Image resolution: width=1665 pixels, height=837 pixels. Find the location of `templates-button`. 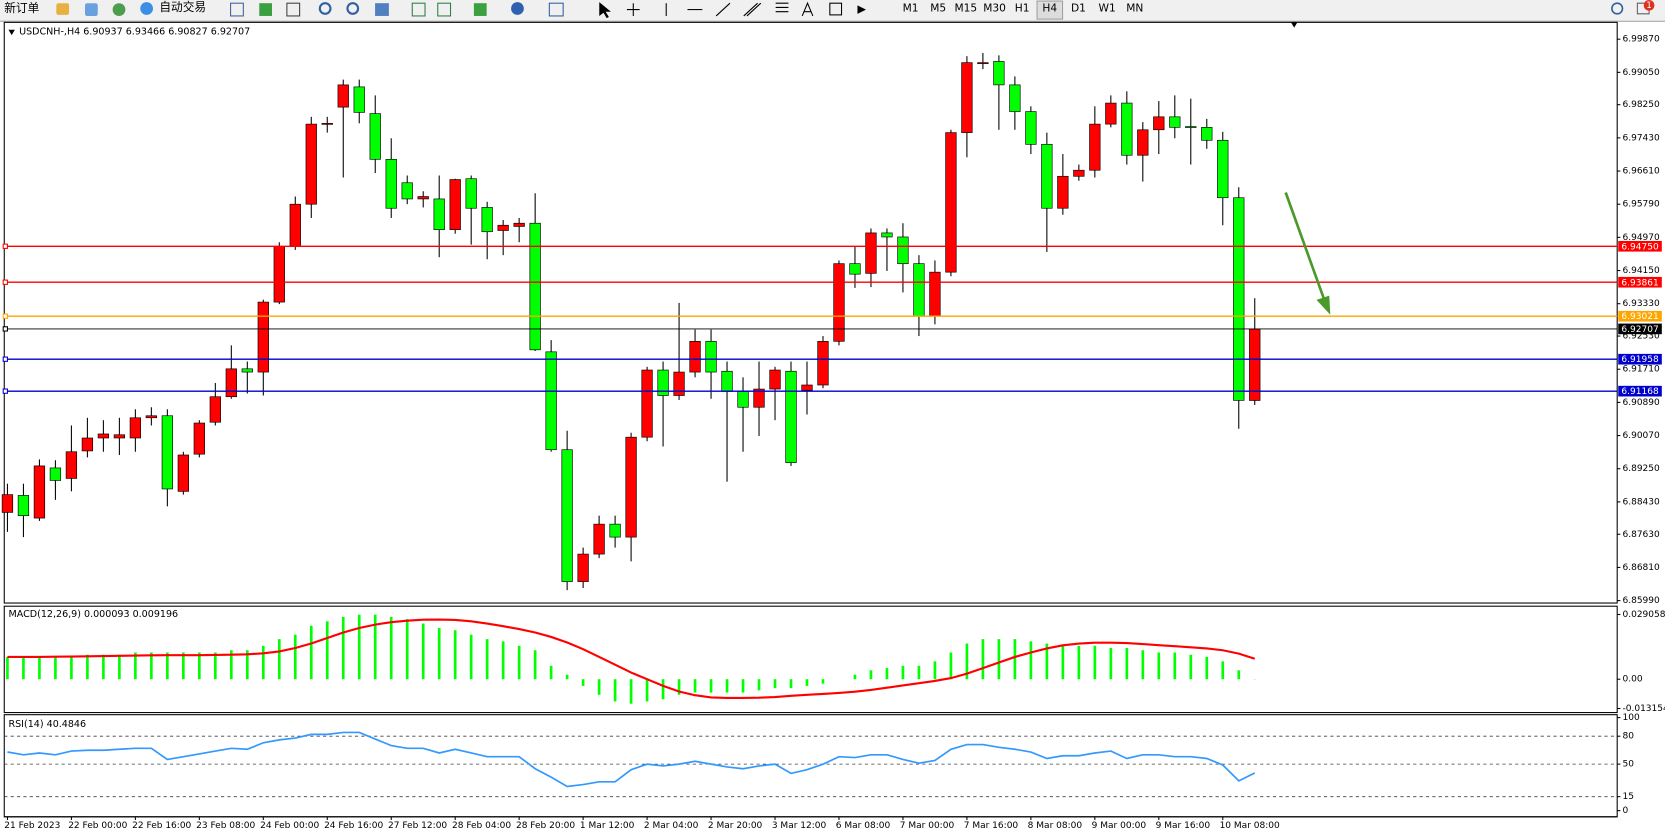

templates-button is located at coordinates (556, 9).